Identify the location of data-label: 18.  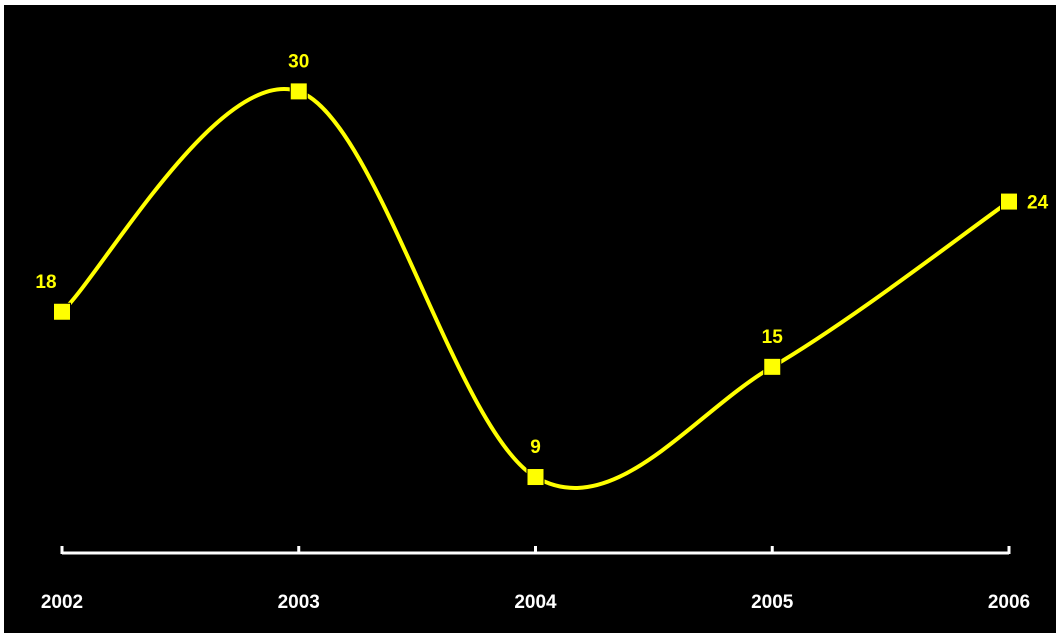
(45, 282).